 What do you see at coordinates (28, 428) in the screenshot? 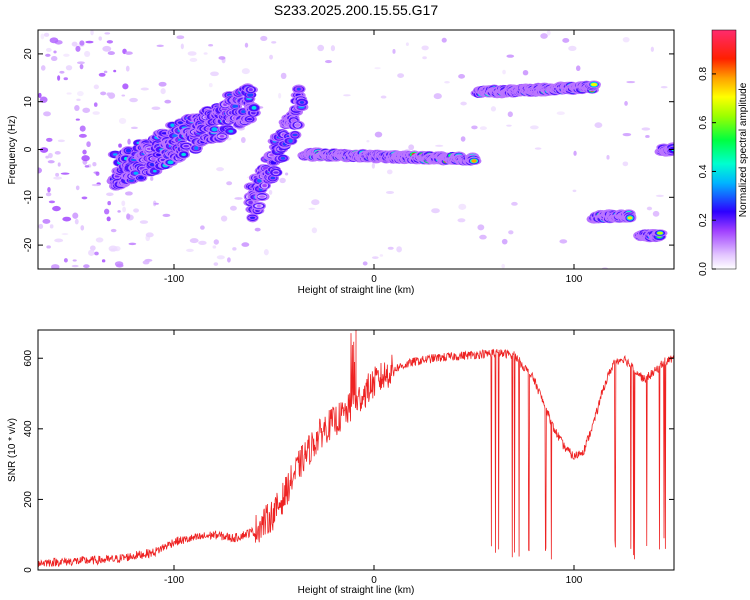
I see `y-tick-label: 400` at bounding box center [28, 428].